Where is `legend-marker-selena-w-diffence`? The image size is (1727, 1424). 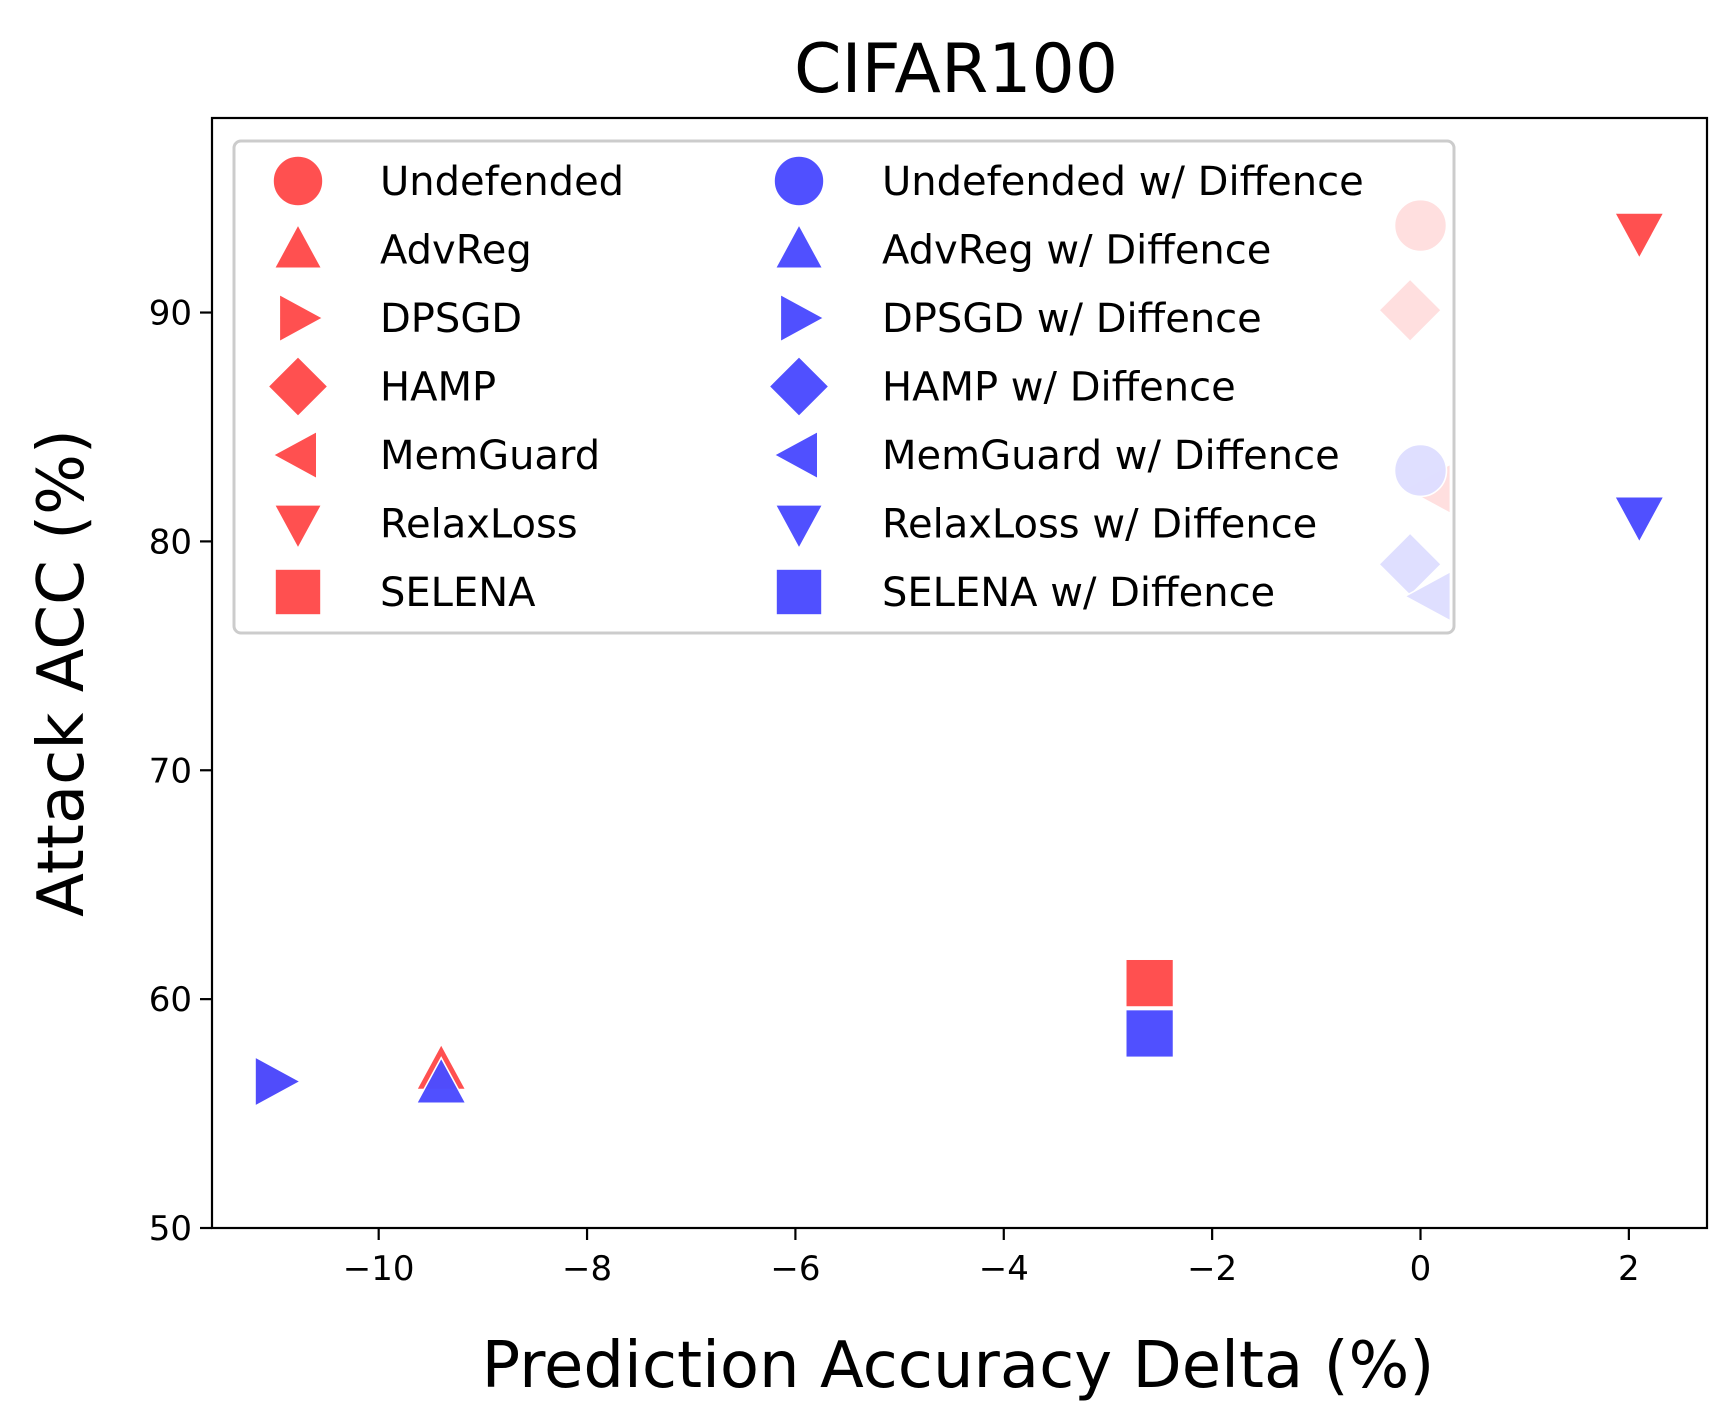
legend-marker-selena-w-diffence is located at coordinates (799, 592).